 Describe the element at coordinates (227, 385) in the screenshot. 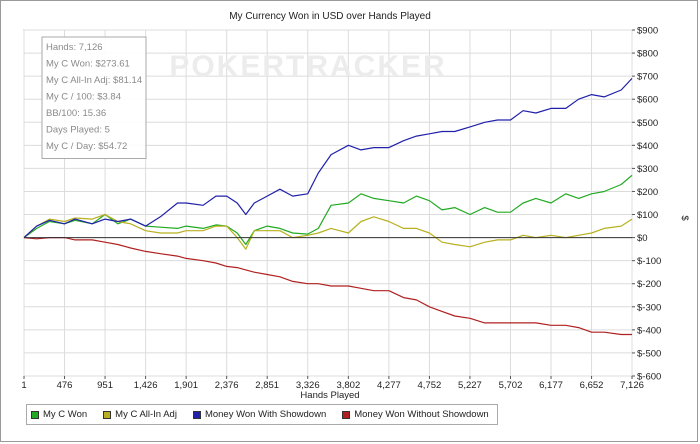

I see `x-tick-label: 2,376` at that location.